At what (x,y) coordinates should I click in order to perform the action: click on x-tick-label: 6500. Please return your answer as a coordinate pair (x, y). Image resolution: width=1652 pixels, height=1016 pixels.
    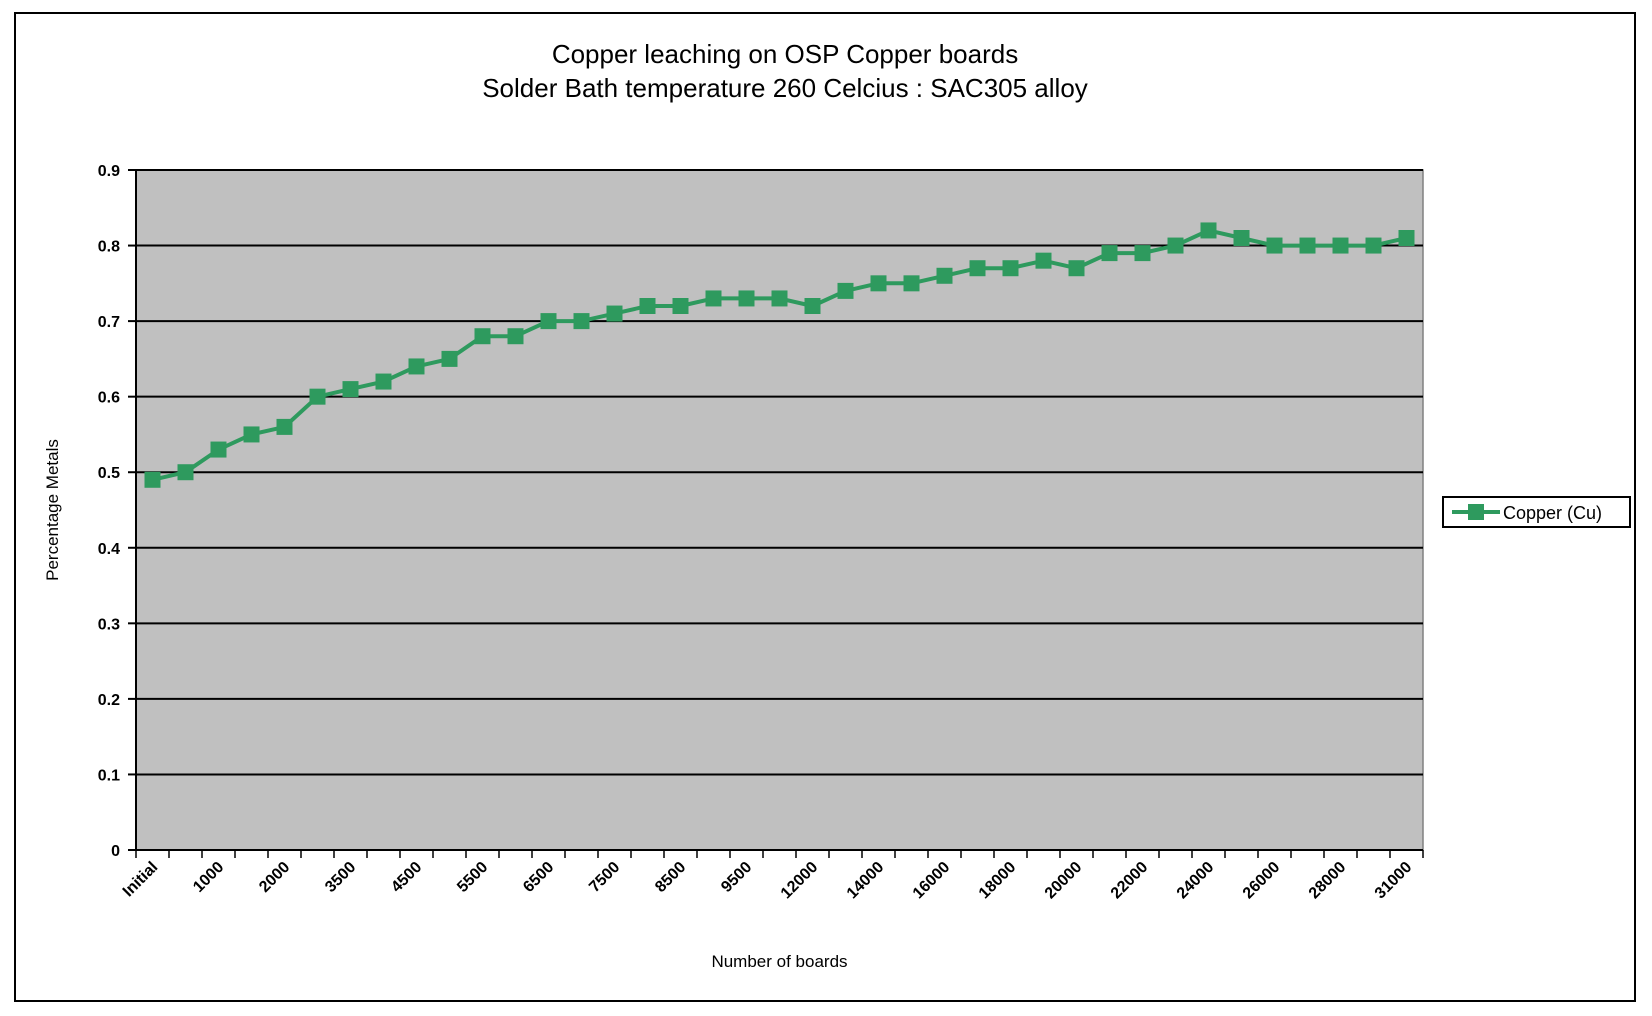
    Looking at the image, I should click on (538, 877).